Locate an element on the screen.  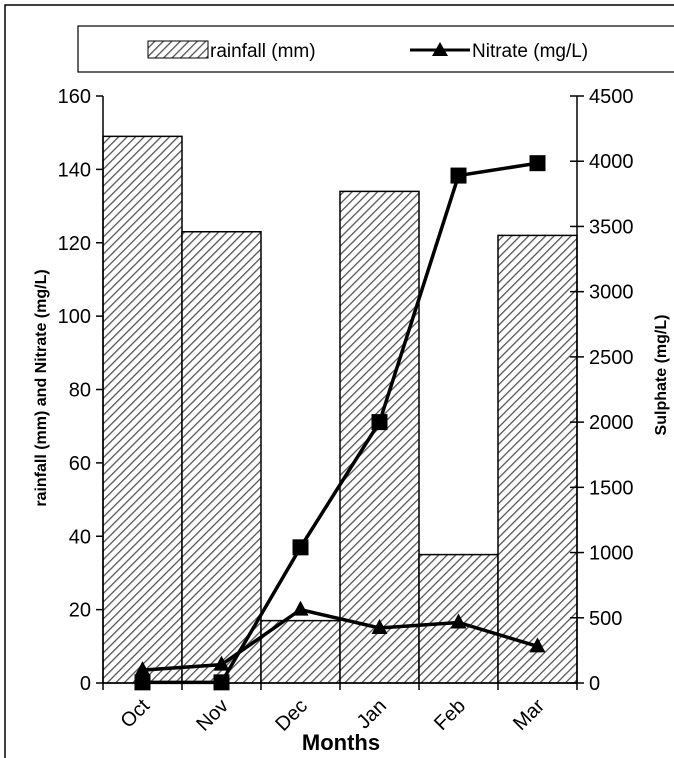
y2-tick-label: 4500 is located at coordinates (611, 97).